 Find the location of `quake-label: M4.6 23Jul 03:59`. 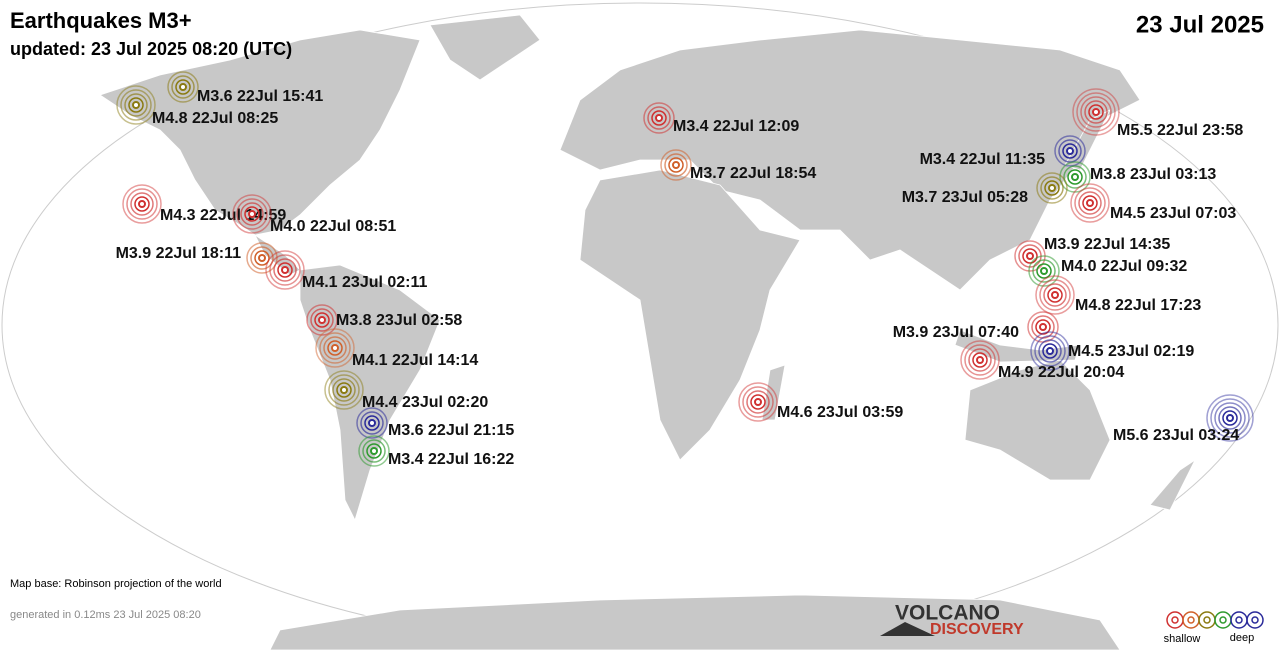

quake-label: M4.6 23Jul 03:59 is located at coordinates (840, 412).